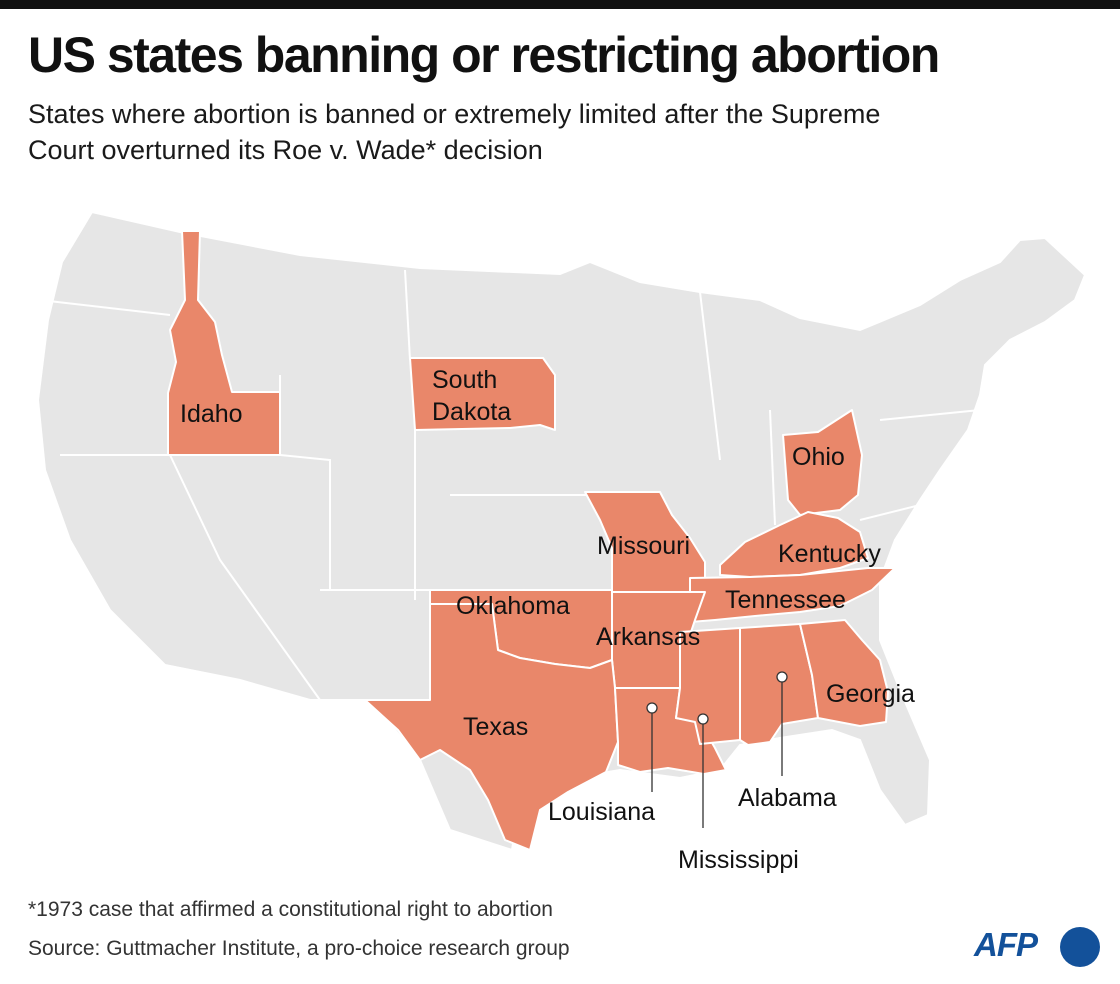 This screenshot has width=1120, height=984. What do you see at coordinates (211, 414) in the screenshot?
I see `label-idaho: Idaho` at bounding box center [211, 414].